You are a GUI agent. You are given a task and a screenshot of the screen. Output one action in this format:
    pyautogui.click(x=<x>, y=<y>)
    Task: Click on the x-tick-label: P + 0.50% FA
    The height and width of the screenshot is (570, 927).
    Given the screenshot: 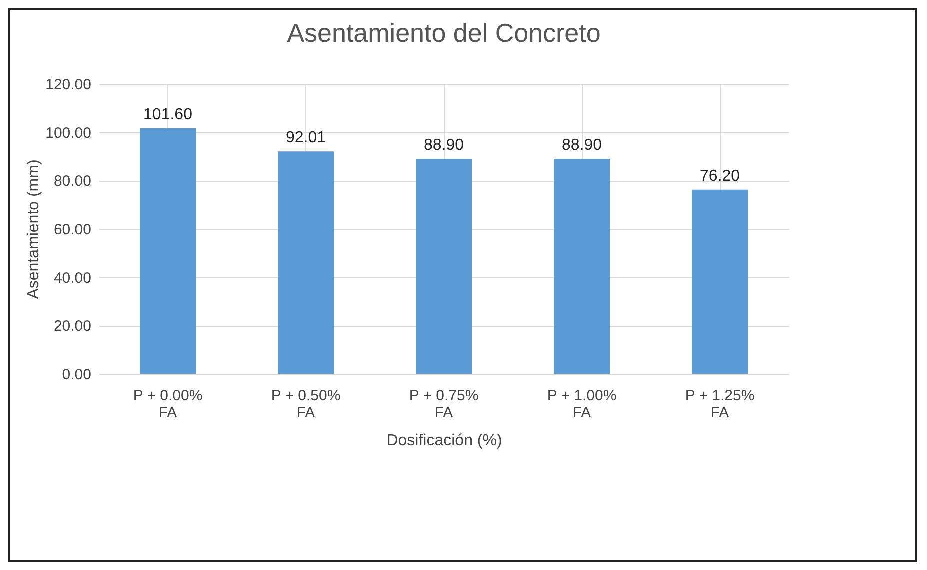 What is the action you would take?
    pyautogui.click(x=306, y=405)
    